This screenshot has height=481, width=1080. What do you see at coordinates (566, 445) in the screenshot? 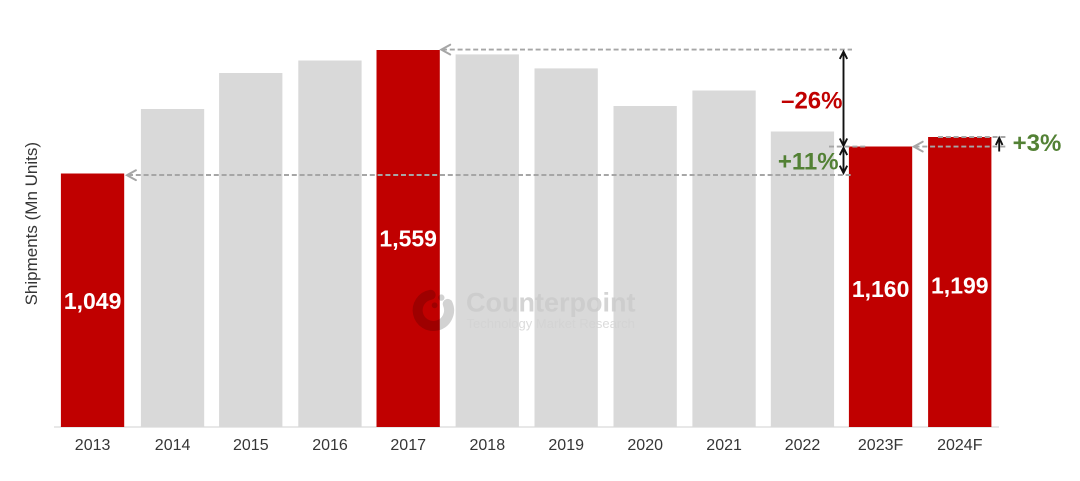
I see `svg-text: 2019` at bounding box center [566, 445].